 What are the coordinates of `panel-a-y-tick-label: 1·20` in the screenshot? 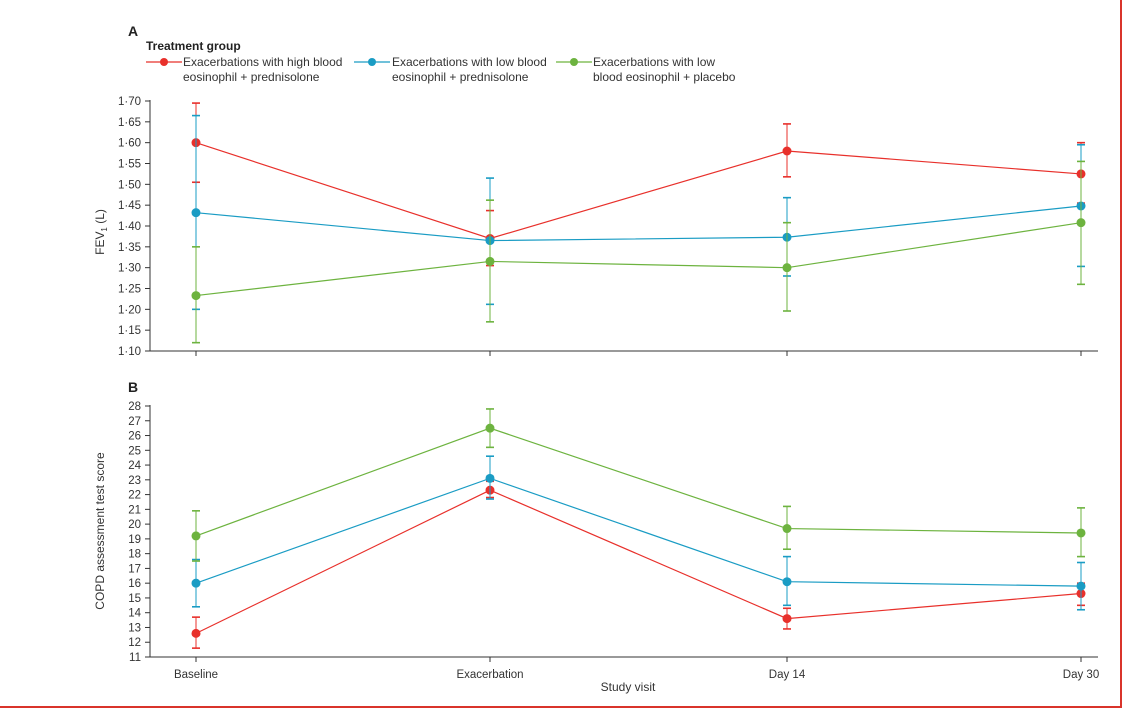 It's located at (129, 310).